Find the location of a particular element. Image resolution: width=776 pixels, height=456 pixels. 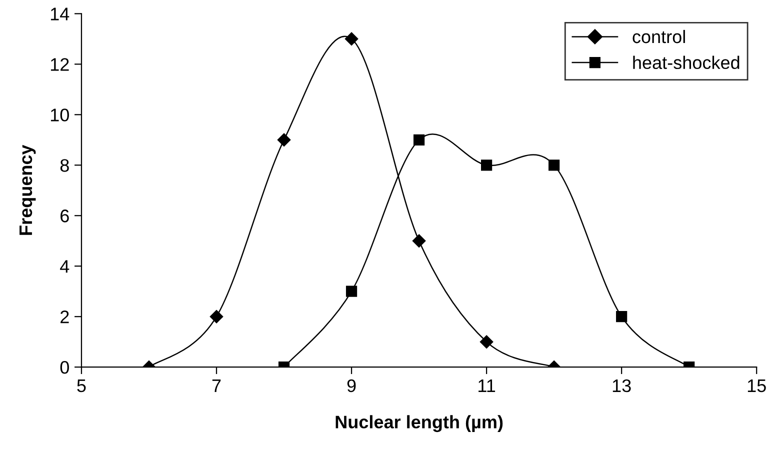

x-tick-label: 13 is located at coordinates (621, 385).